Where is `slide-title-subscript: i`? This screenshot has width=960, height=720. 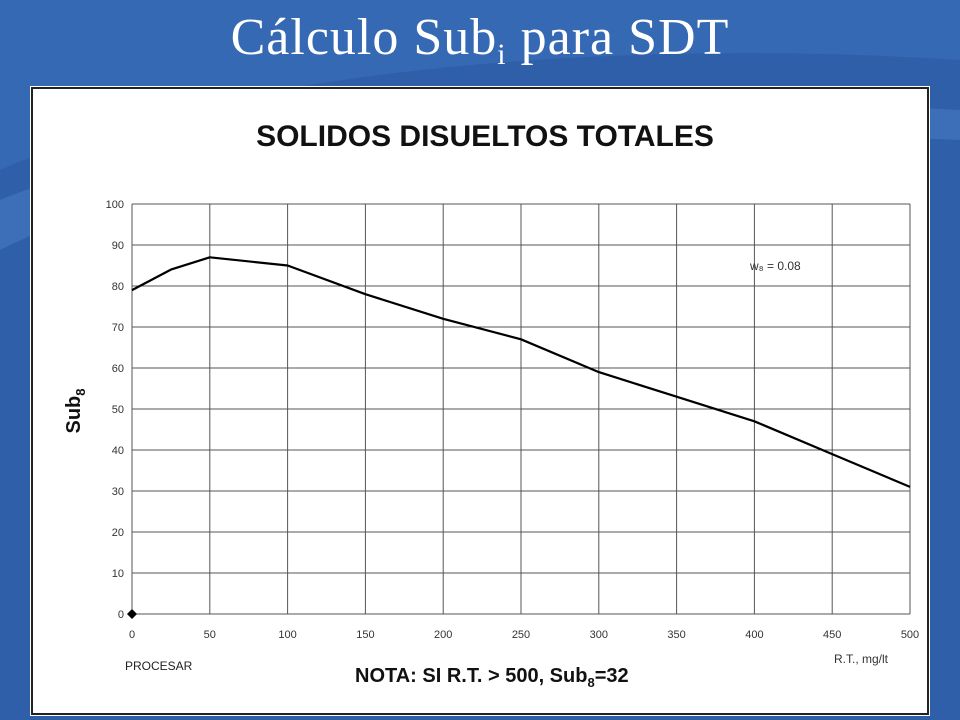 slide-title-subscript: i is located at coordinates (502, 54).